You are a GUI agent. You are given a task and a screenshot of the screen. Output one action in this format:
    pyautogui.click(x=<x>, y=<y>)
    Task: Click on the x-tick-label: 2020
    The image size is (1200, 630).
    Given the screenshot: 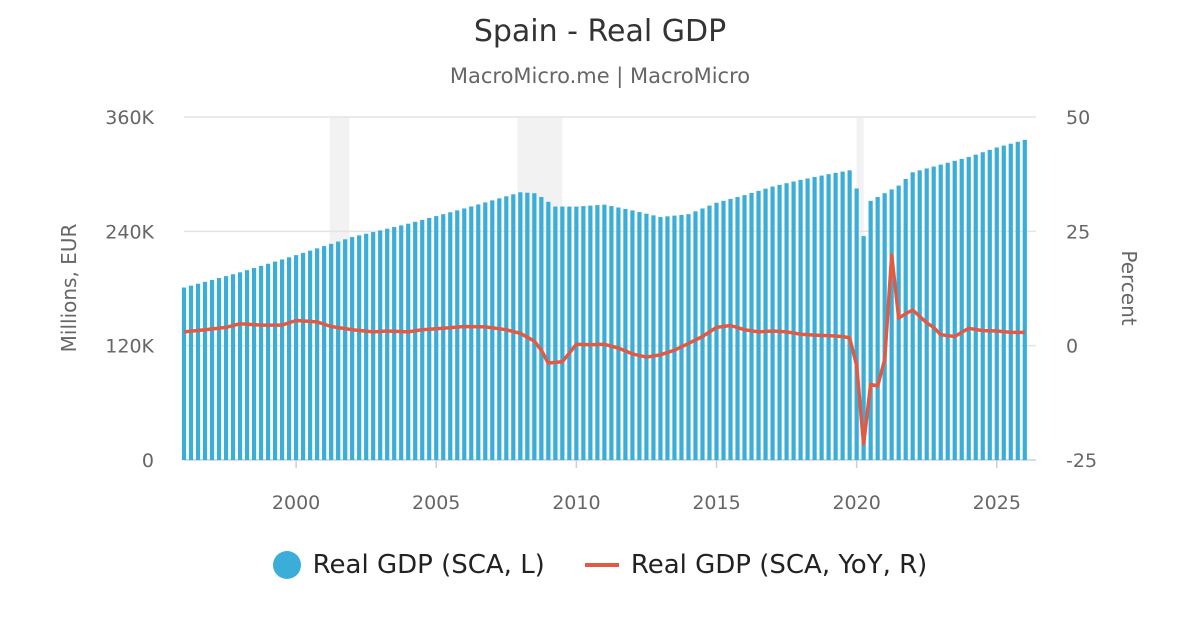 What is the action you would take?
    pyautogui.click(x=856, y=503)
    